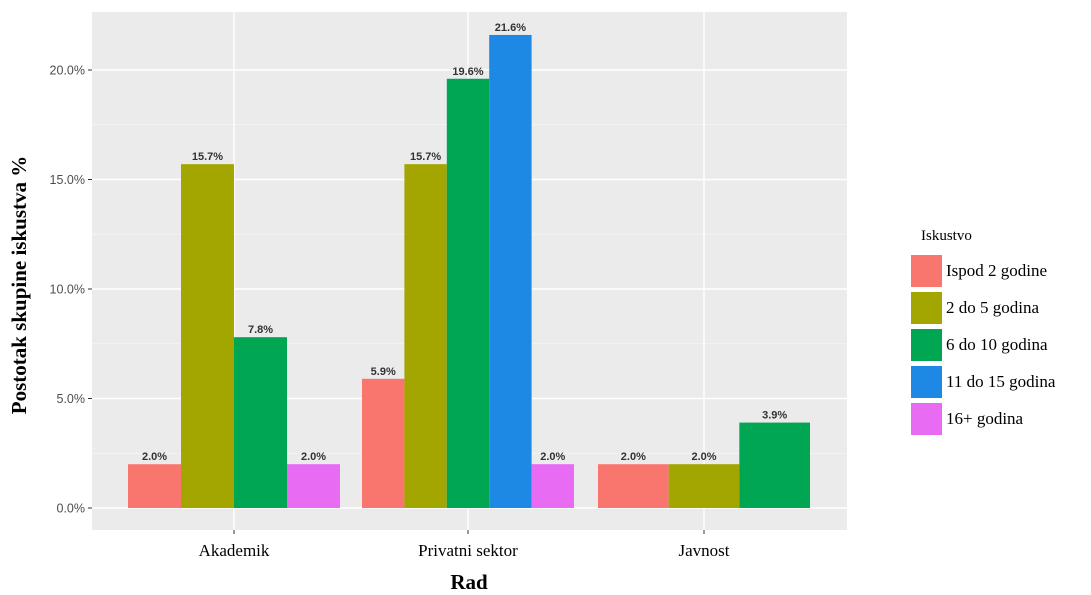 The width and height of the screenshot is (1091, 595). I want to click on y-axis-title: Postotak skupine iskustva %, so click(19, 285).